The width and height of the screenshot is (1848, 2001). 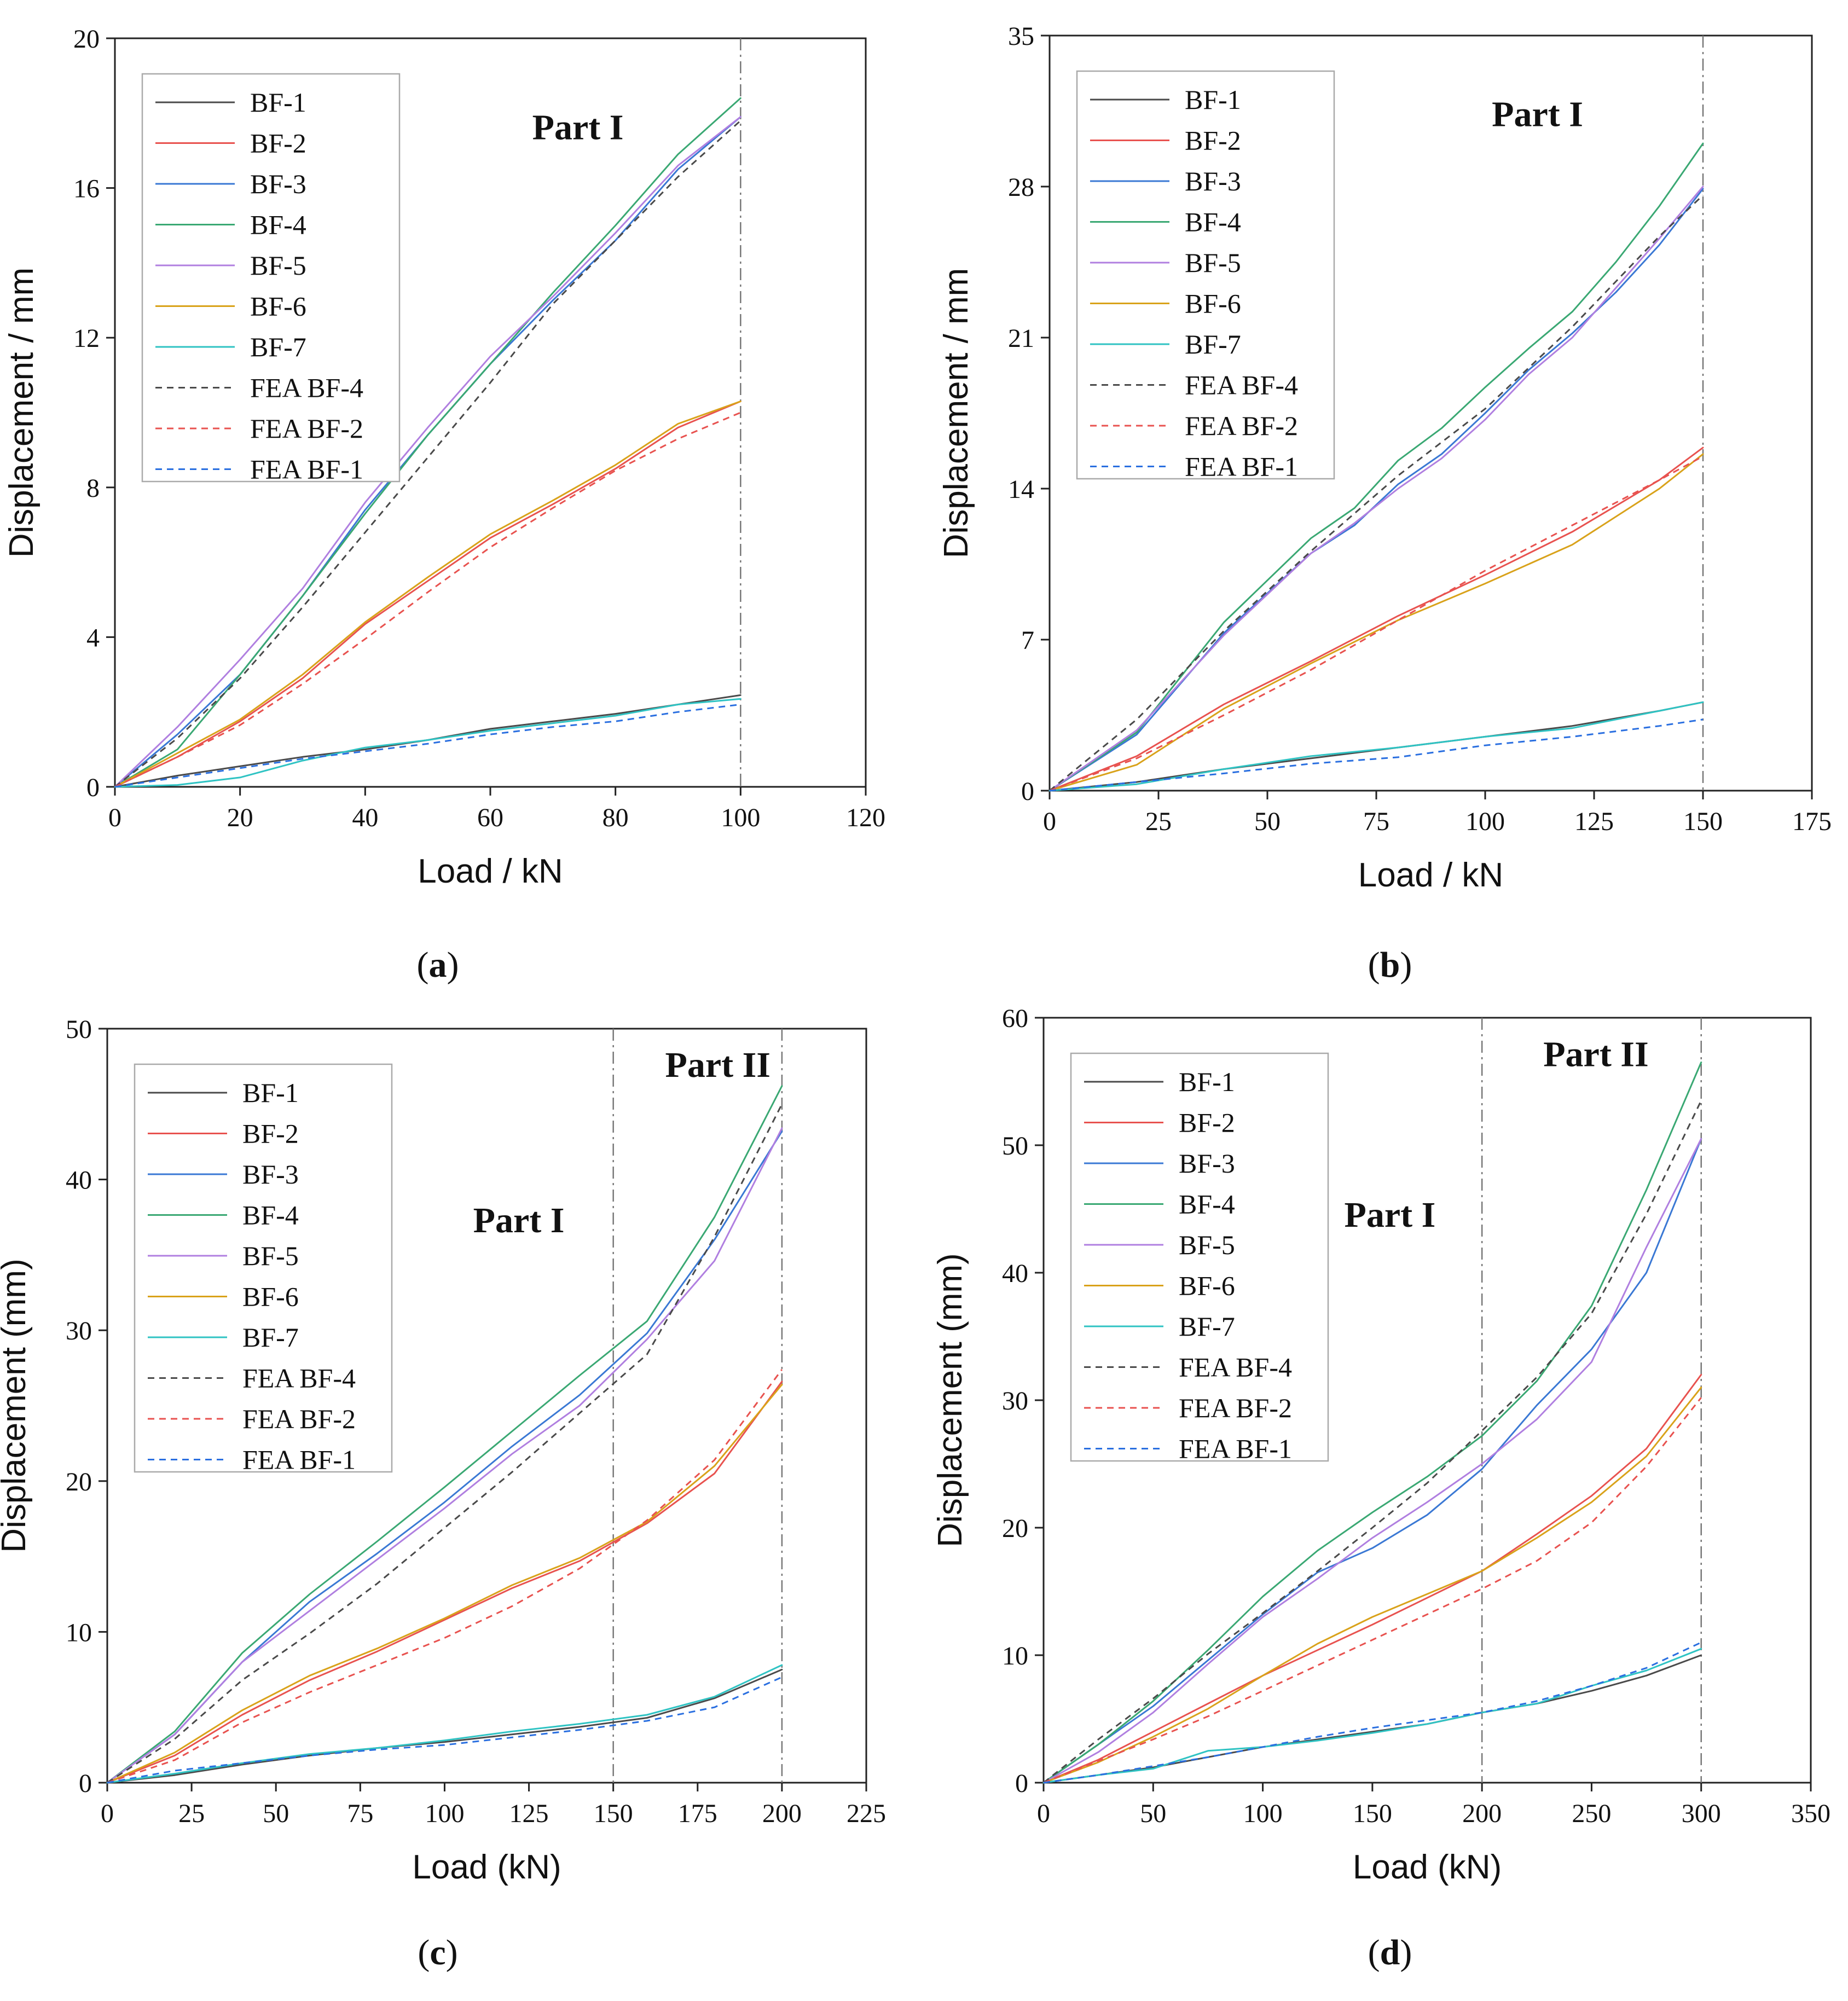 I want to click on y-tick-label: 35, so click(x=1021, y=36).